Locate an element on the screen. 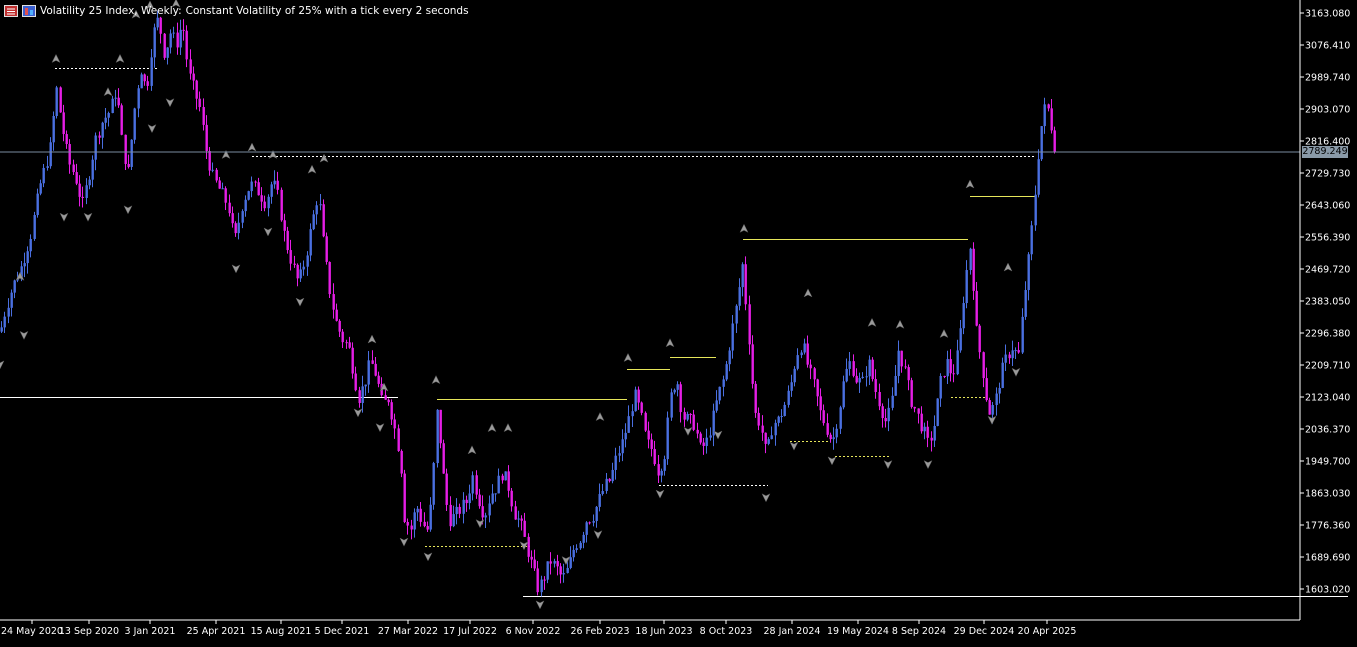 The height and width of the screenshot is (647, 1357). time-tick-label: 19 May 2024 is located at coordinates (858, 631).